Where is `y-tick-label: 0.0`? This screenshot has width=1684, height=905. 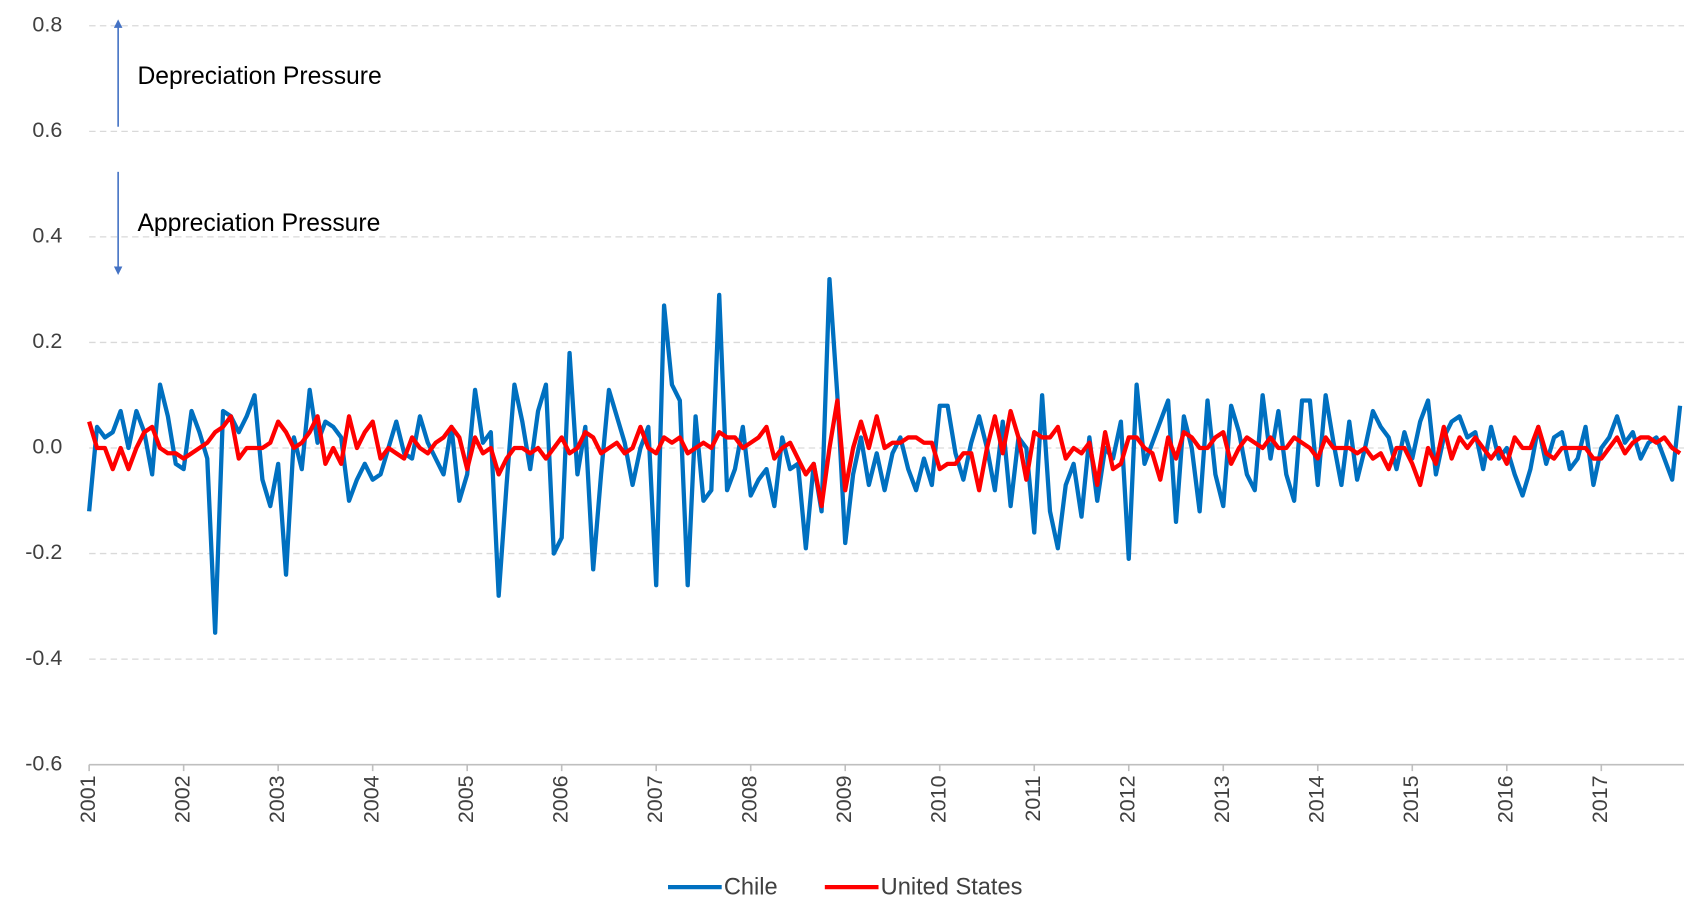
y-tick-label: 0.0 is located at coordinates (47, 447).